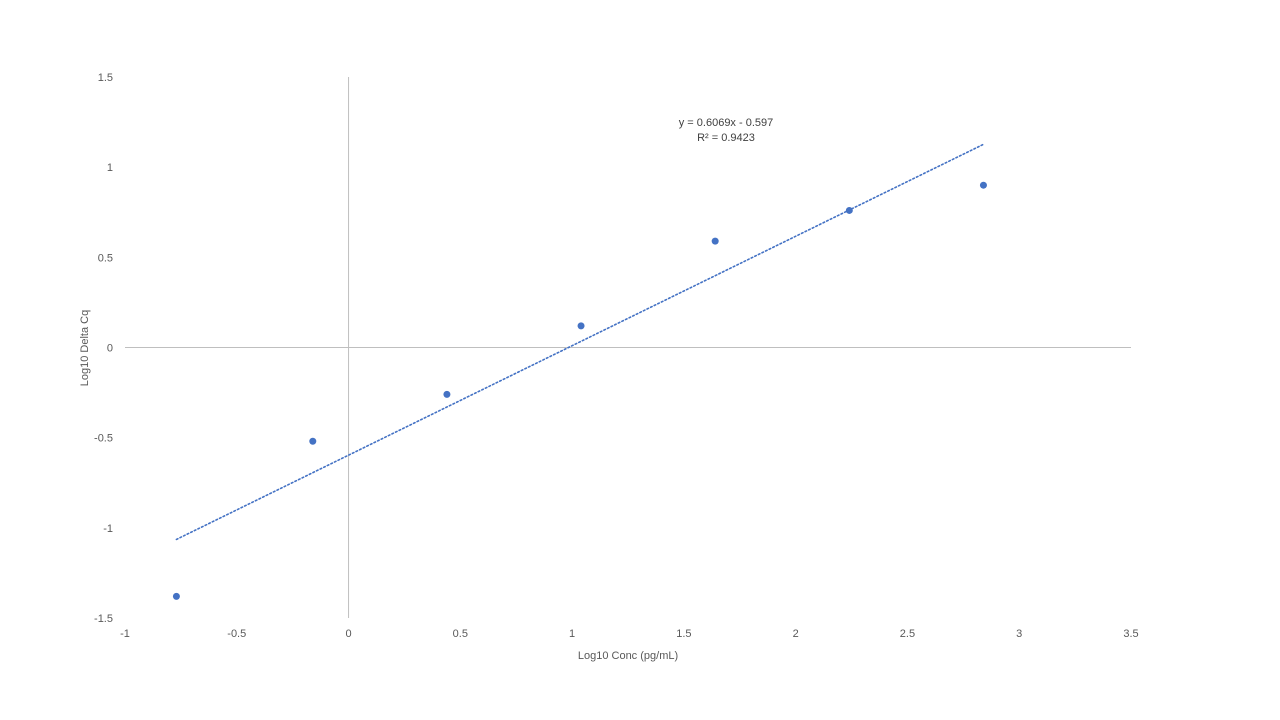  Describe the element at coordinates (726, 138) in the screenshot. I see `trendline-r-squared: R² = 0.9423` at that location.